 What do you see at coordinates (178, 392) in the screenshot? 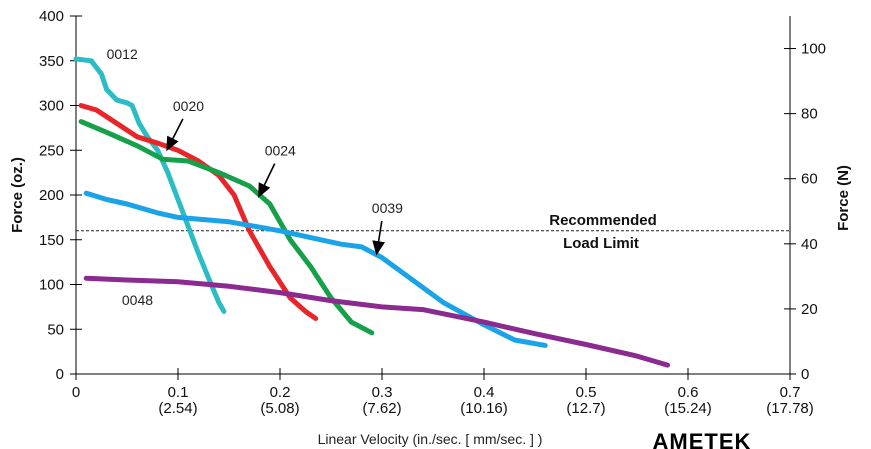
I see `x-tick-label: 0.1` at bounding box center [178, 392].